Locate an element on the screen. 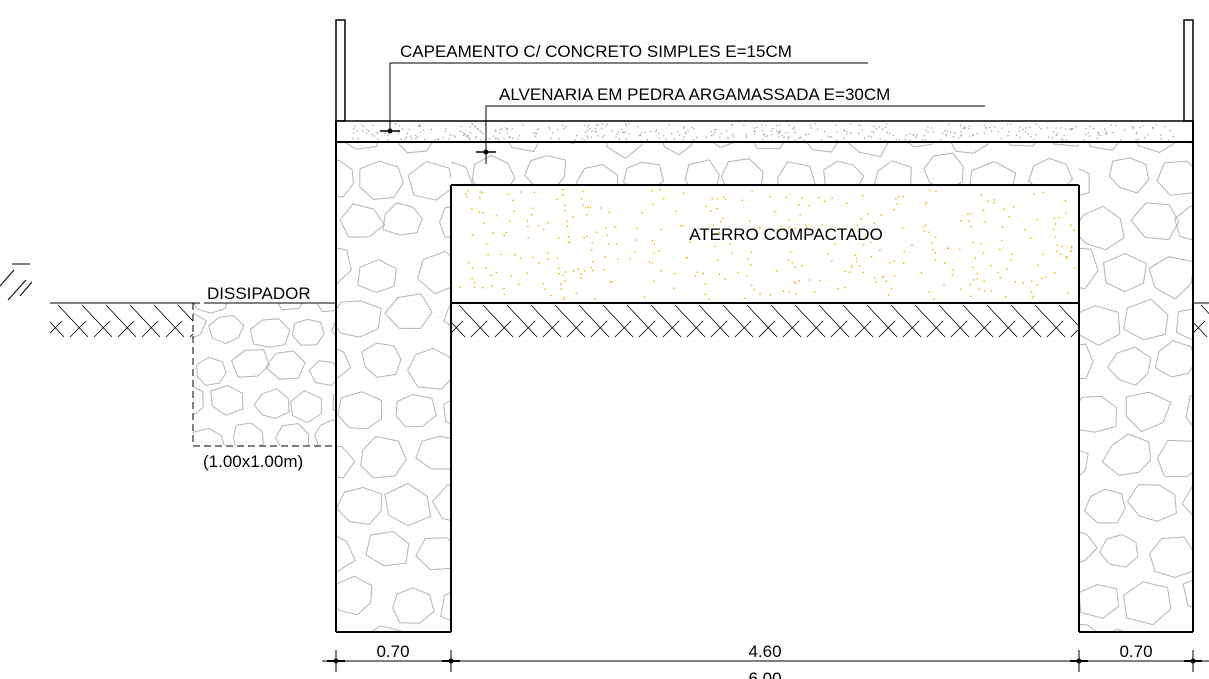 This screenshot has height=679, width=1209. dimension-line is located at coordinates (765, 661).